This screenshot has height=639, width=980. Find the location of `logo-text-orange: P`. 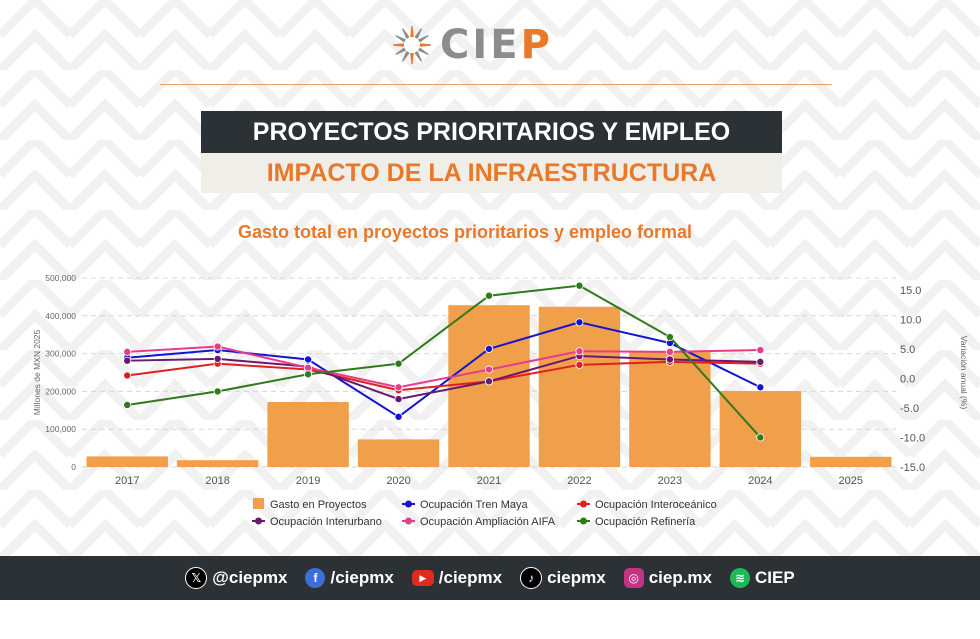

logo-text-orange: P is located at coordinates (536, 45).